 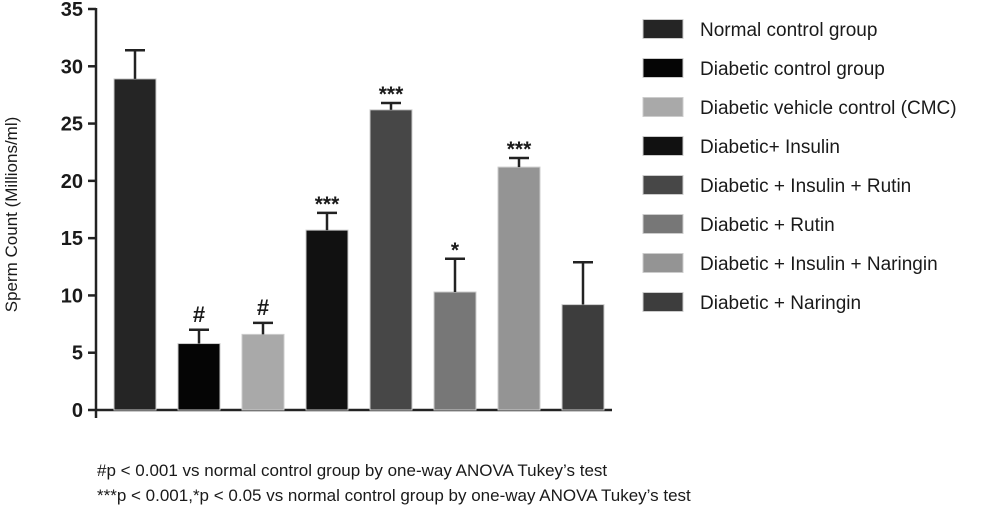 What do you see at coordinates (788, 30) in the screenshot?
I see `legend-label: Normal control group` at bounding box center [788, 30].